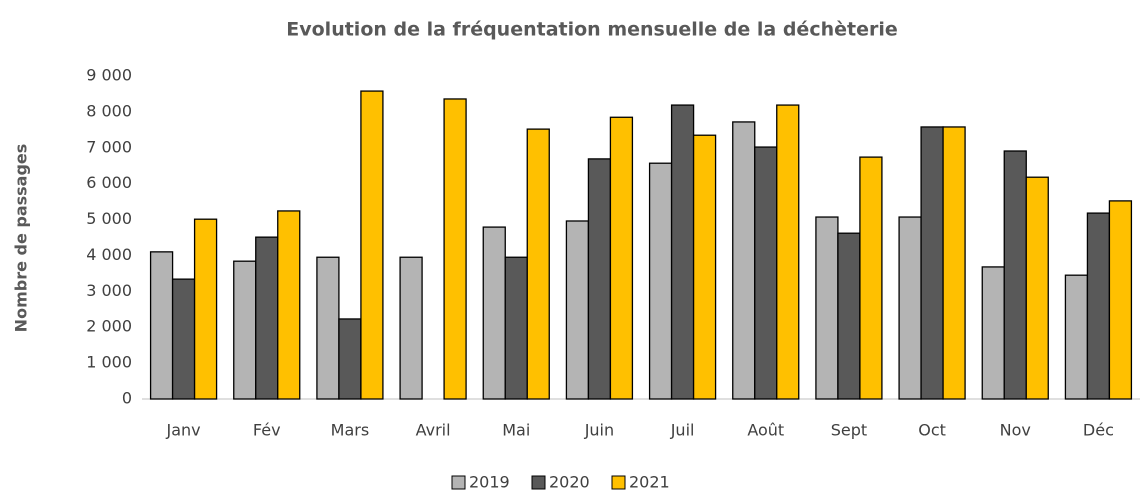  I want to click on x-tick-label: Avril, so click(433, 430).